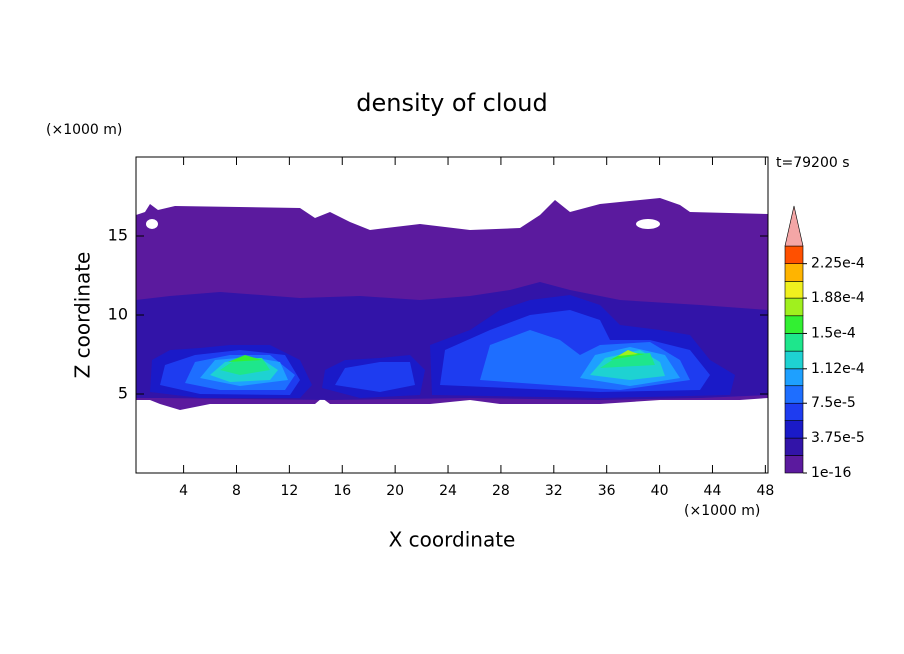 The image size is (904, 654). Describe the element at coordinates (794, 226) in the screenshot. I see `colorbar-over` at that location.